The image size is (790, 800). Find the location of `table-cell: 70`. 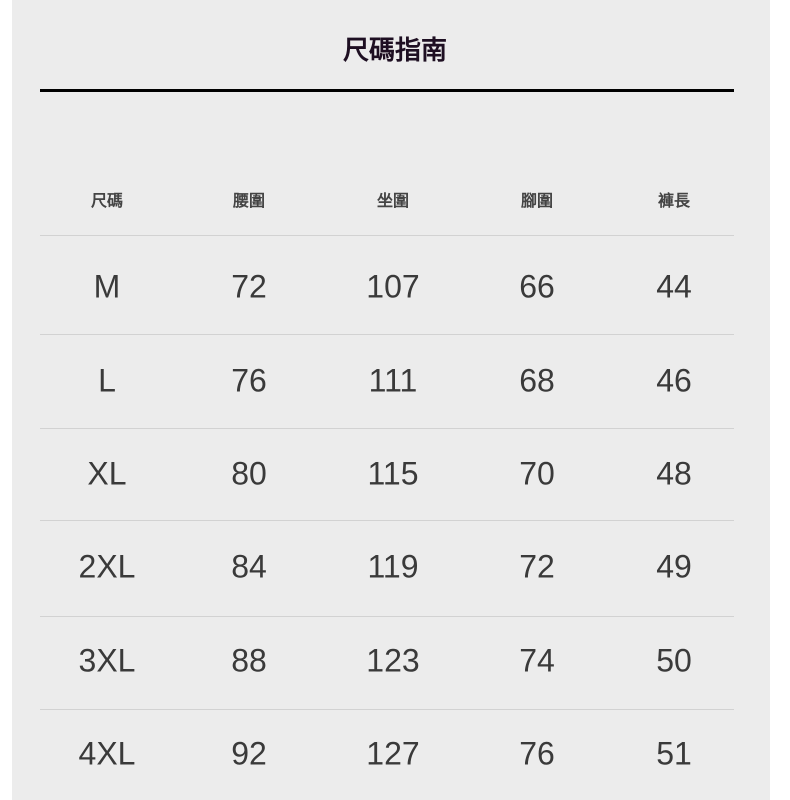

table-cell: 70 is located at coordinates (537, 473).